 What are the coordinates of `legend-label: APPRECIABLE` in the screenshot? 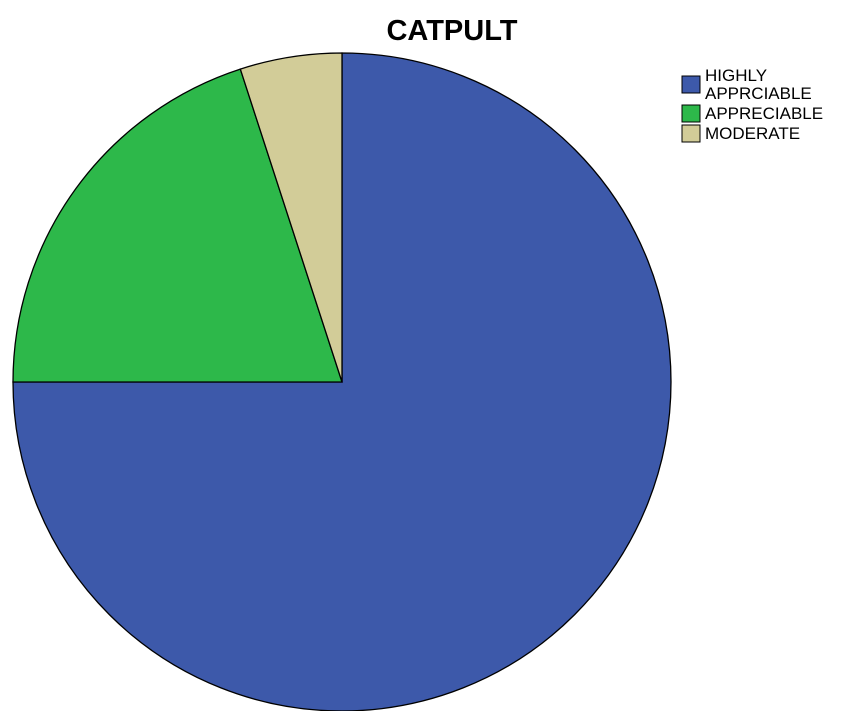 It's located at (764, 113).